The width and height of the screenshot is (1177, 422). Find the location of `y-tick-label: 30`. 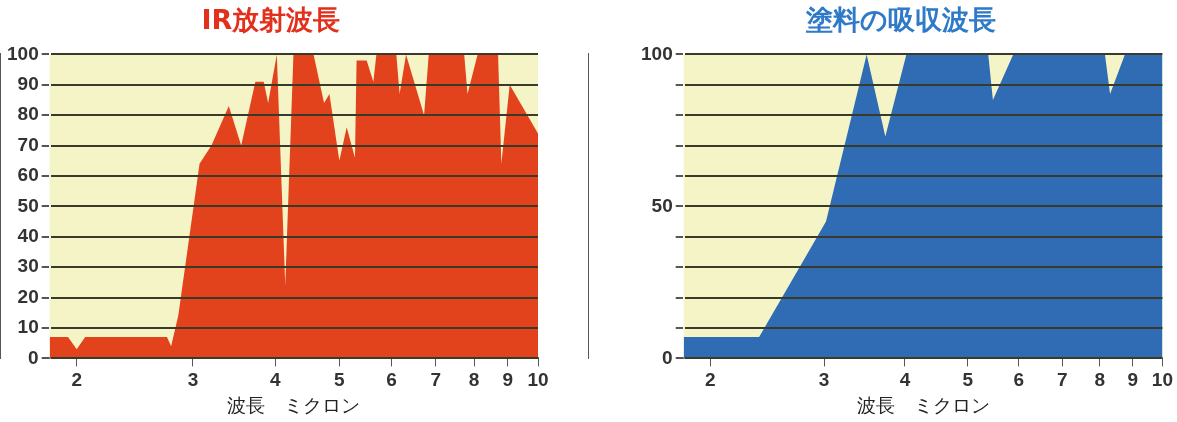

y-tick-label: 30 is located at coordinates (28, 266).